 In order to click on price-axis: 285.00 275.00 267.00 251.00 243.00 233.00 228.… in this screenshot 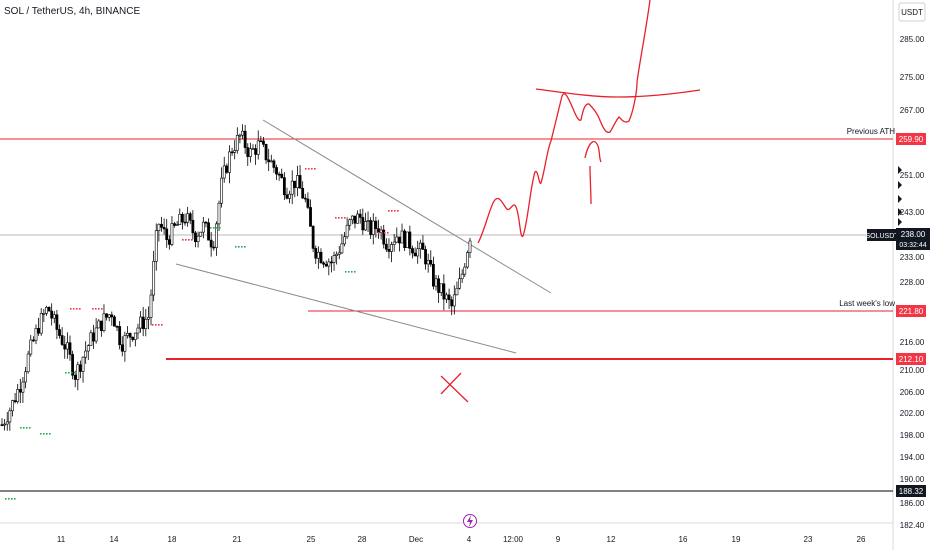, I will do `click(912, 282)`.